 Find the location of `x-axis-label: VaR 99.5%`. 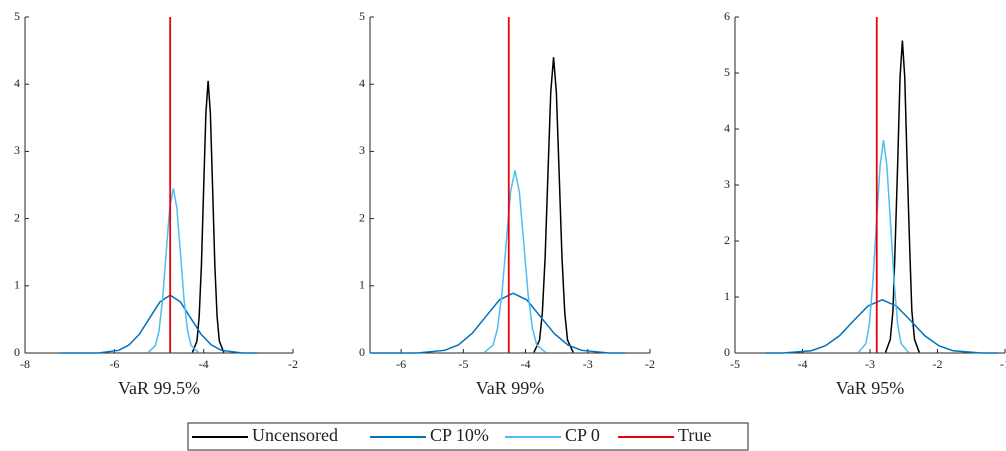

x-axis-label: VaR 99.5% is located at coordinates (159, 388).